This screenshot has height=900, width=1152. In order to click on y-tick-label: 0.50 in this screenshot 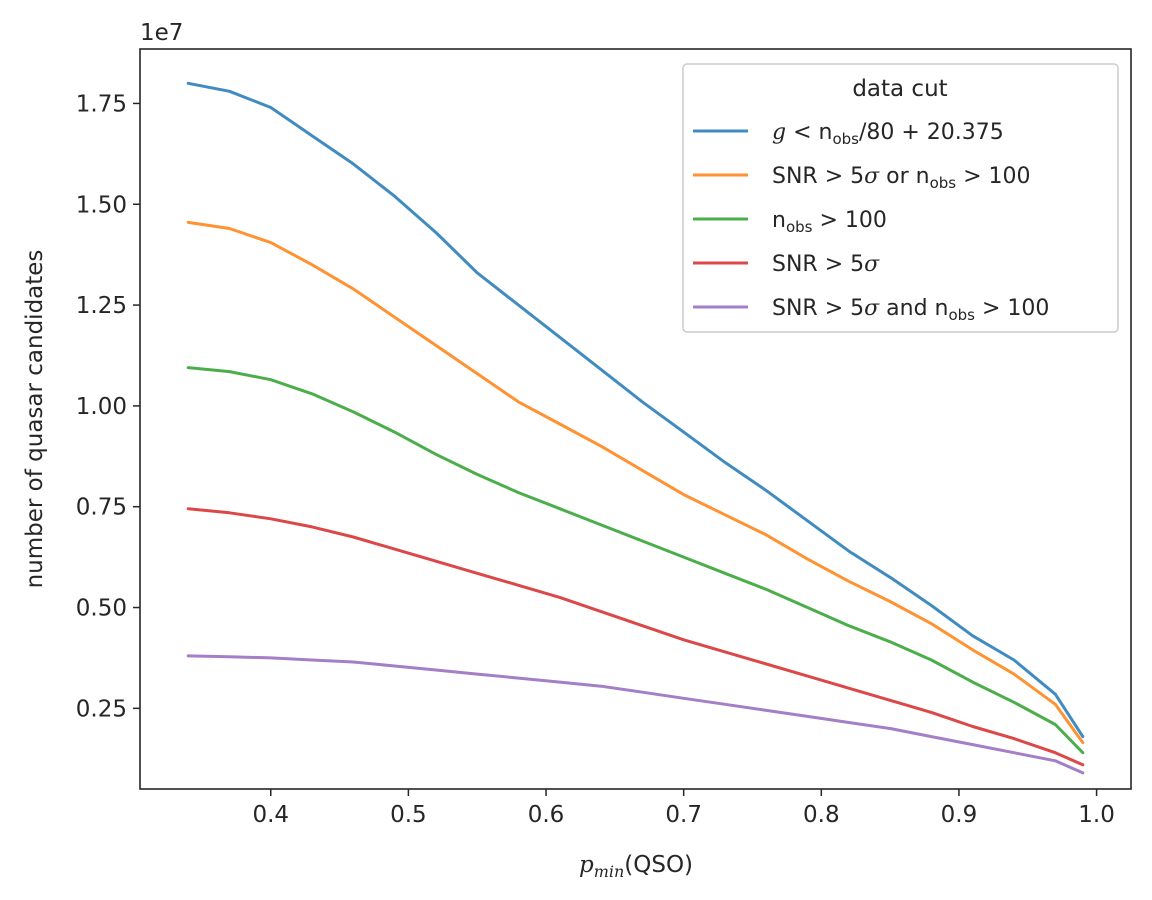, I will do `click(101, 609)`.